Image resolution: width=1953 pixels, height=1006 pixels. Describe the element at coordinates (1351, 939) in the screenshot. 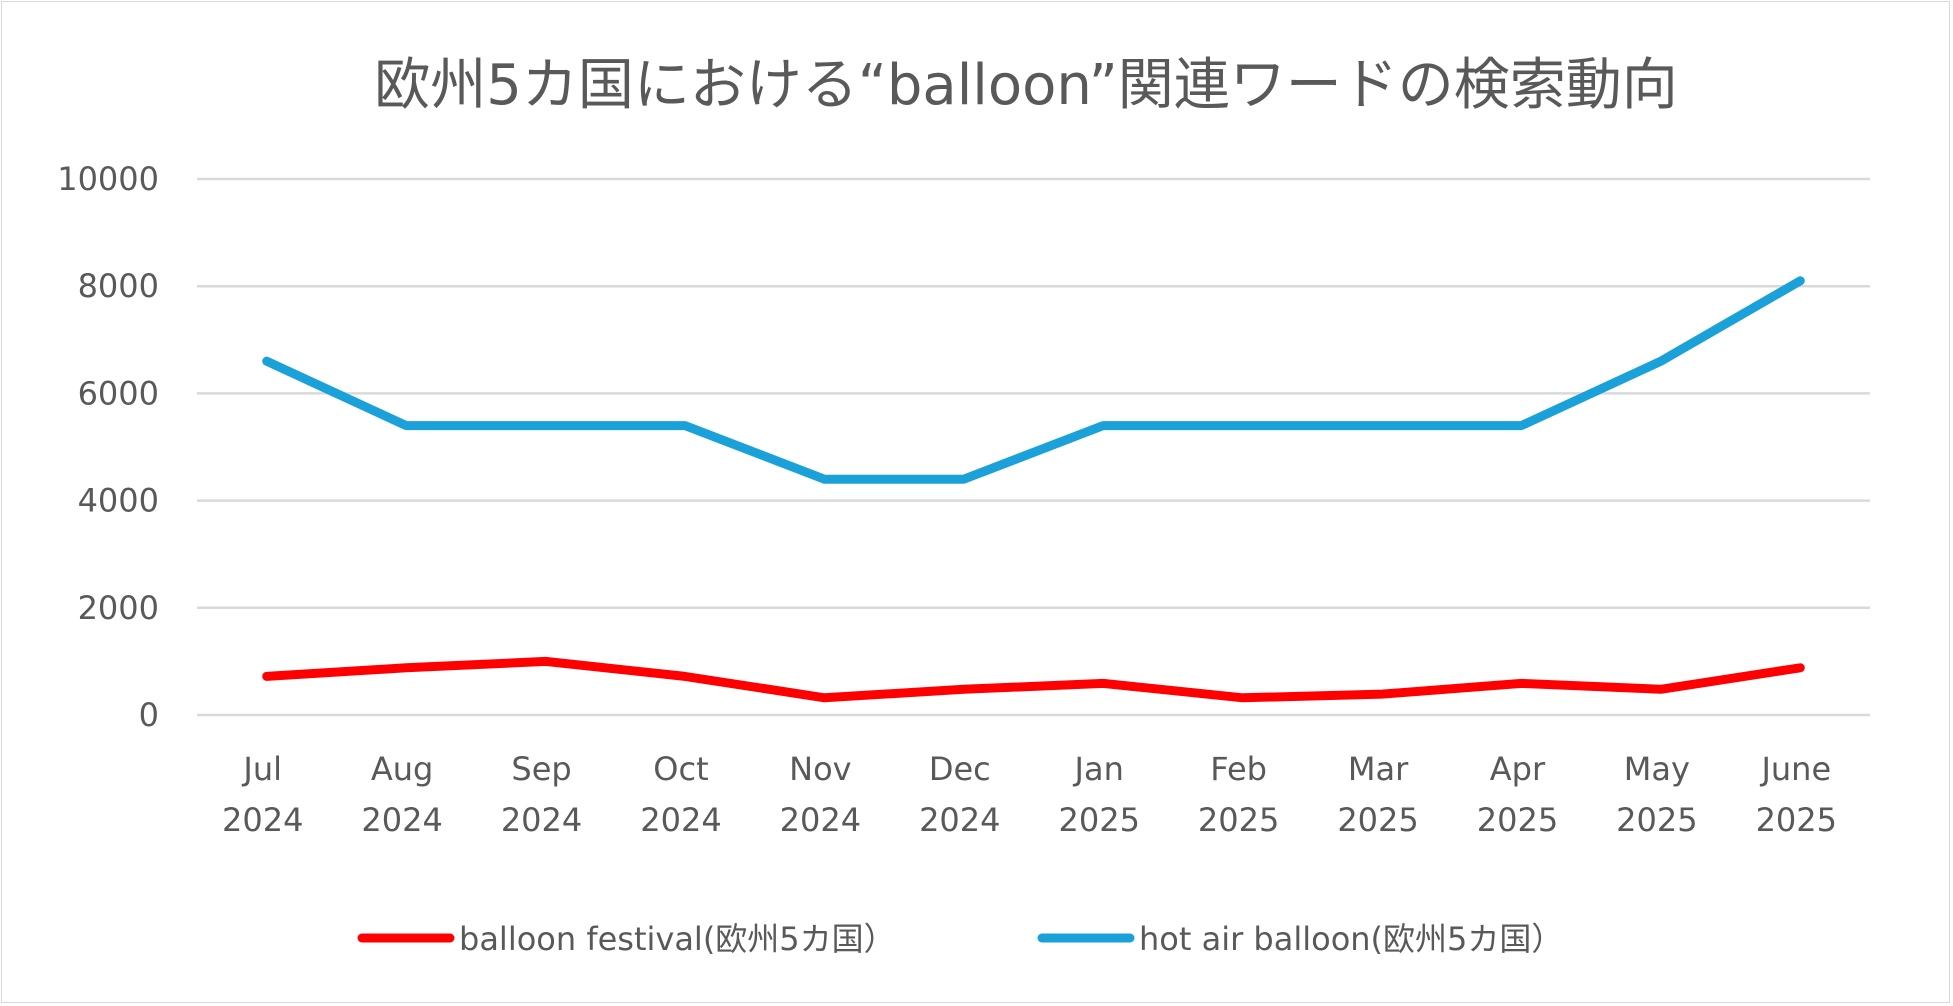

I see `legend-label: hot air balloon(欧州5カ国）` at that location.